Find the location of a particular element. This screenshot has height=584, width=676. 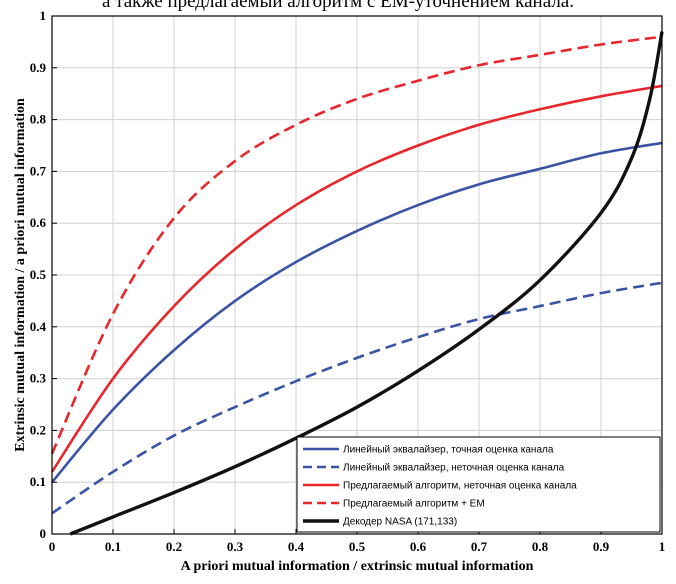

y-tick-label: 0.9 is located at coordinates (38, 67).